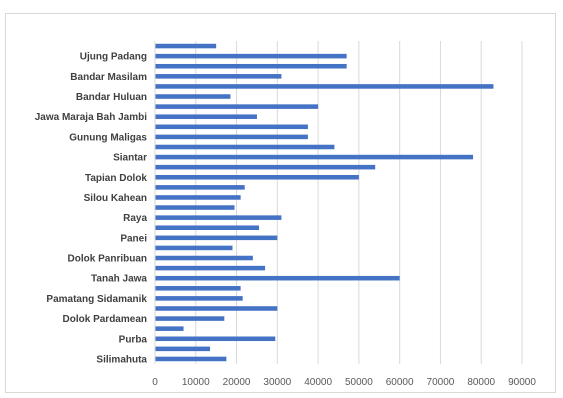 The height and width of the screenshot is (398, 563). Describe the element at coordinates (96, 299) in the screenshot. I see `category-label: Pamatang Sidamanik` at that location.